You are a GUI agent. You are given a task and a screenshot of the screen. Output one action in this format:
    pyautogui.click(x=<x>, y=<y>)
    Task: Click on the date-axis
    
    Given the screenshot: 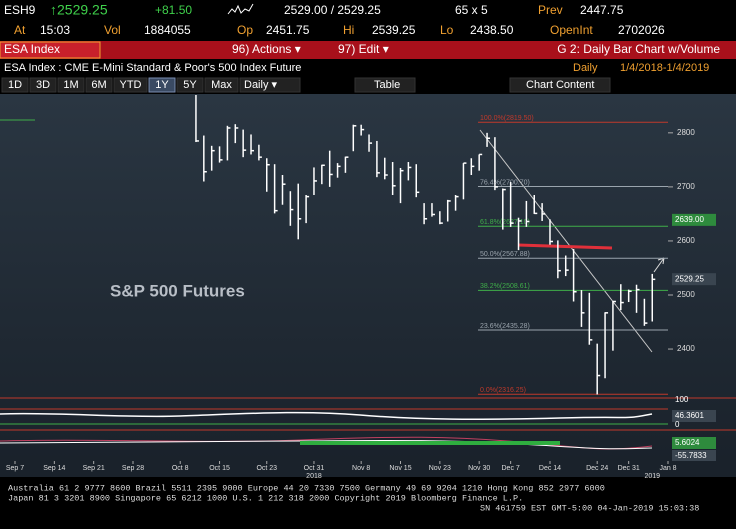 What is the action you would take?
    pyautogui.click(x=368, y=469)
    